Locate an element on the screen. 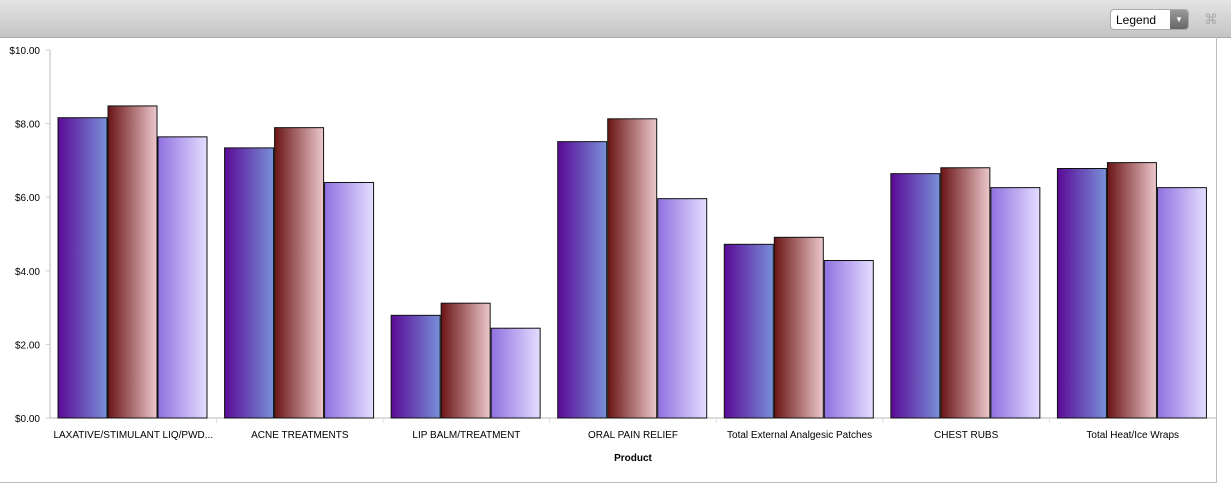 Image resolution: width=1231 pixels, height=487 pixels. y-tick-label: $0.00 is located at coordinates (27, 419).